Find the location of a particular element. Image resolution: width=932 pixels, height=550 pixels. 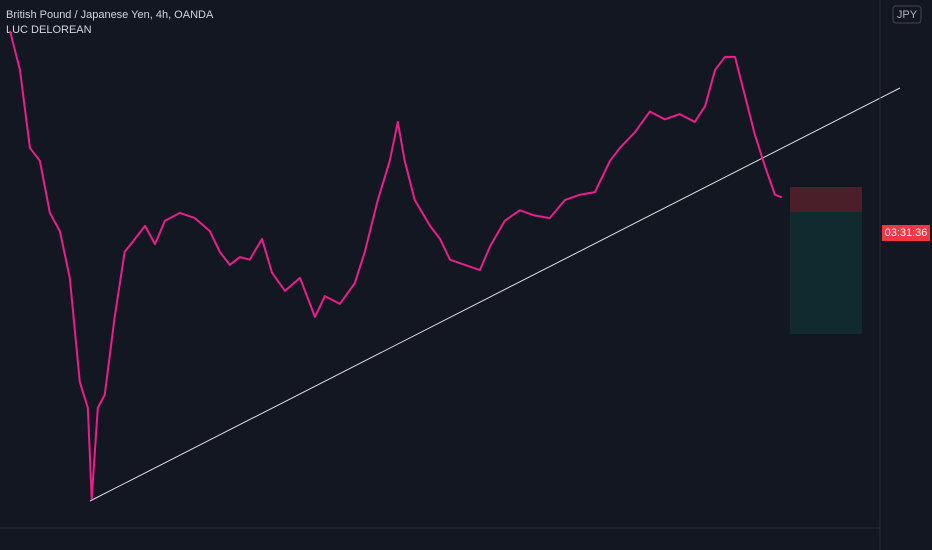

currency-label: JPY is located at coordinates (907, 15).